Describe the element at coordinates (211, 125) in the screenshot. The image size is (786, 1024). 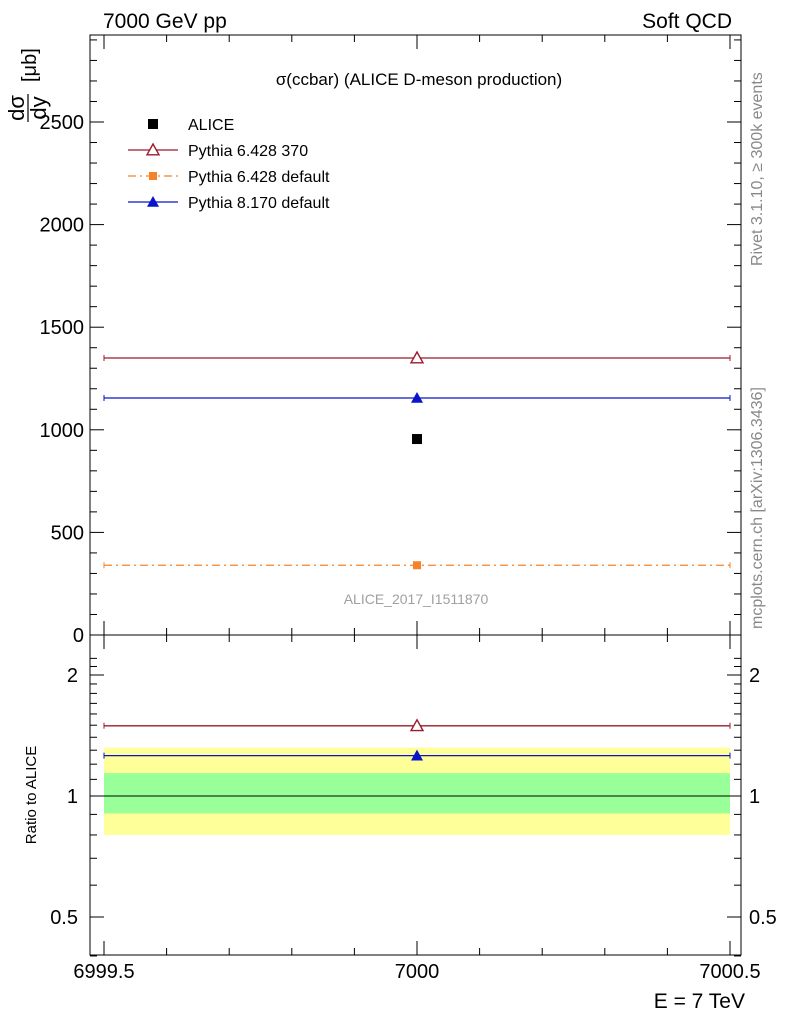
I see `legend-label: ALICE` at that location.